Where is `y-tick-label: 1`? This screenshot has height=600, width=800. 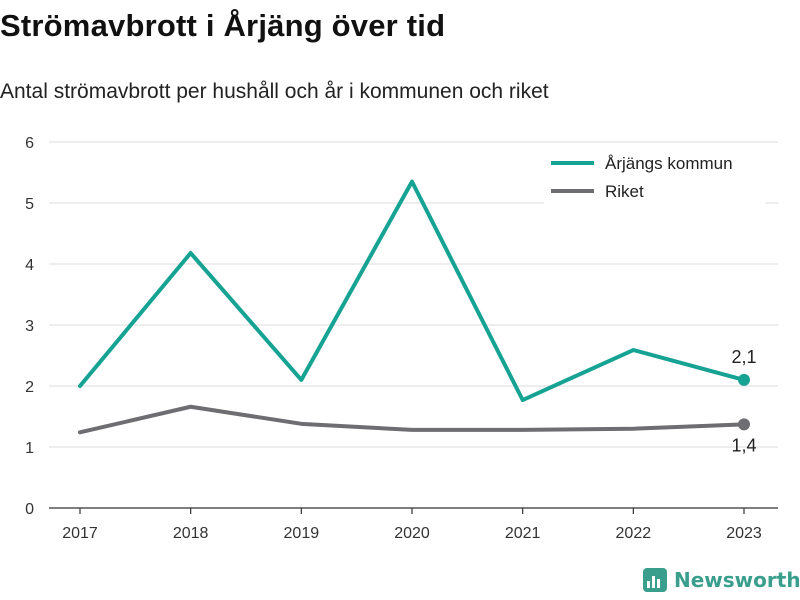 y-tick-label: 1 is located at coordinates (29, 448).